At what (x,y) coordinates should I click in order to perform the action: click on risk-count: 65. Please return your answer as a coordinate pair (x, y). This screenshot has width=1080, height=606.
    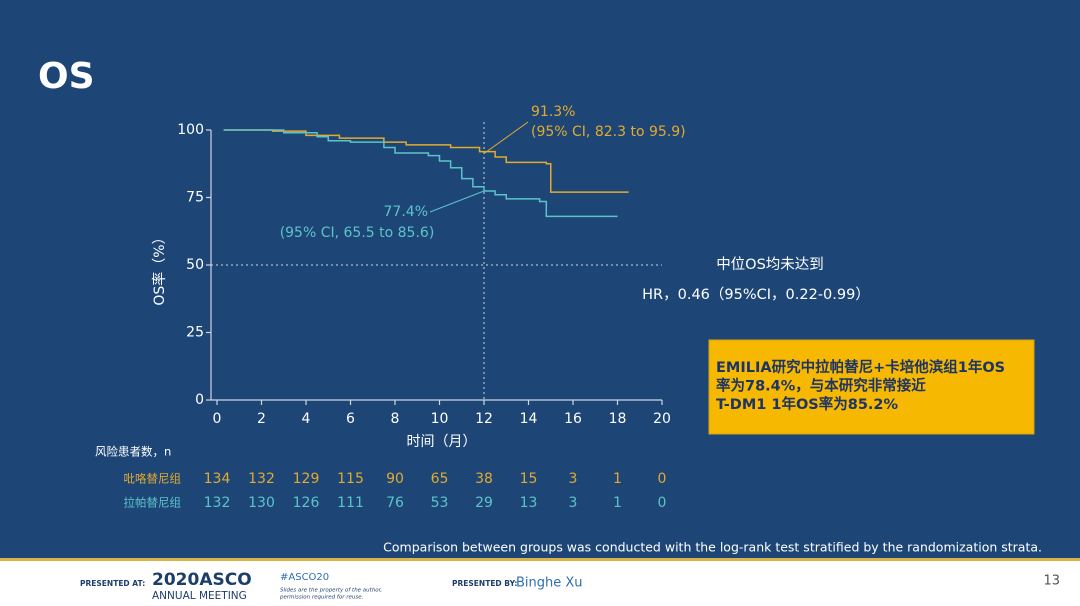
    Looking at the image, I should click on (440, 479).